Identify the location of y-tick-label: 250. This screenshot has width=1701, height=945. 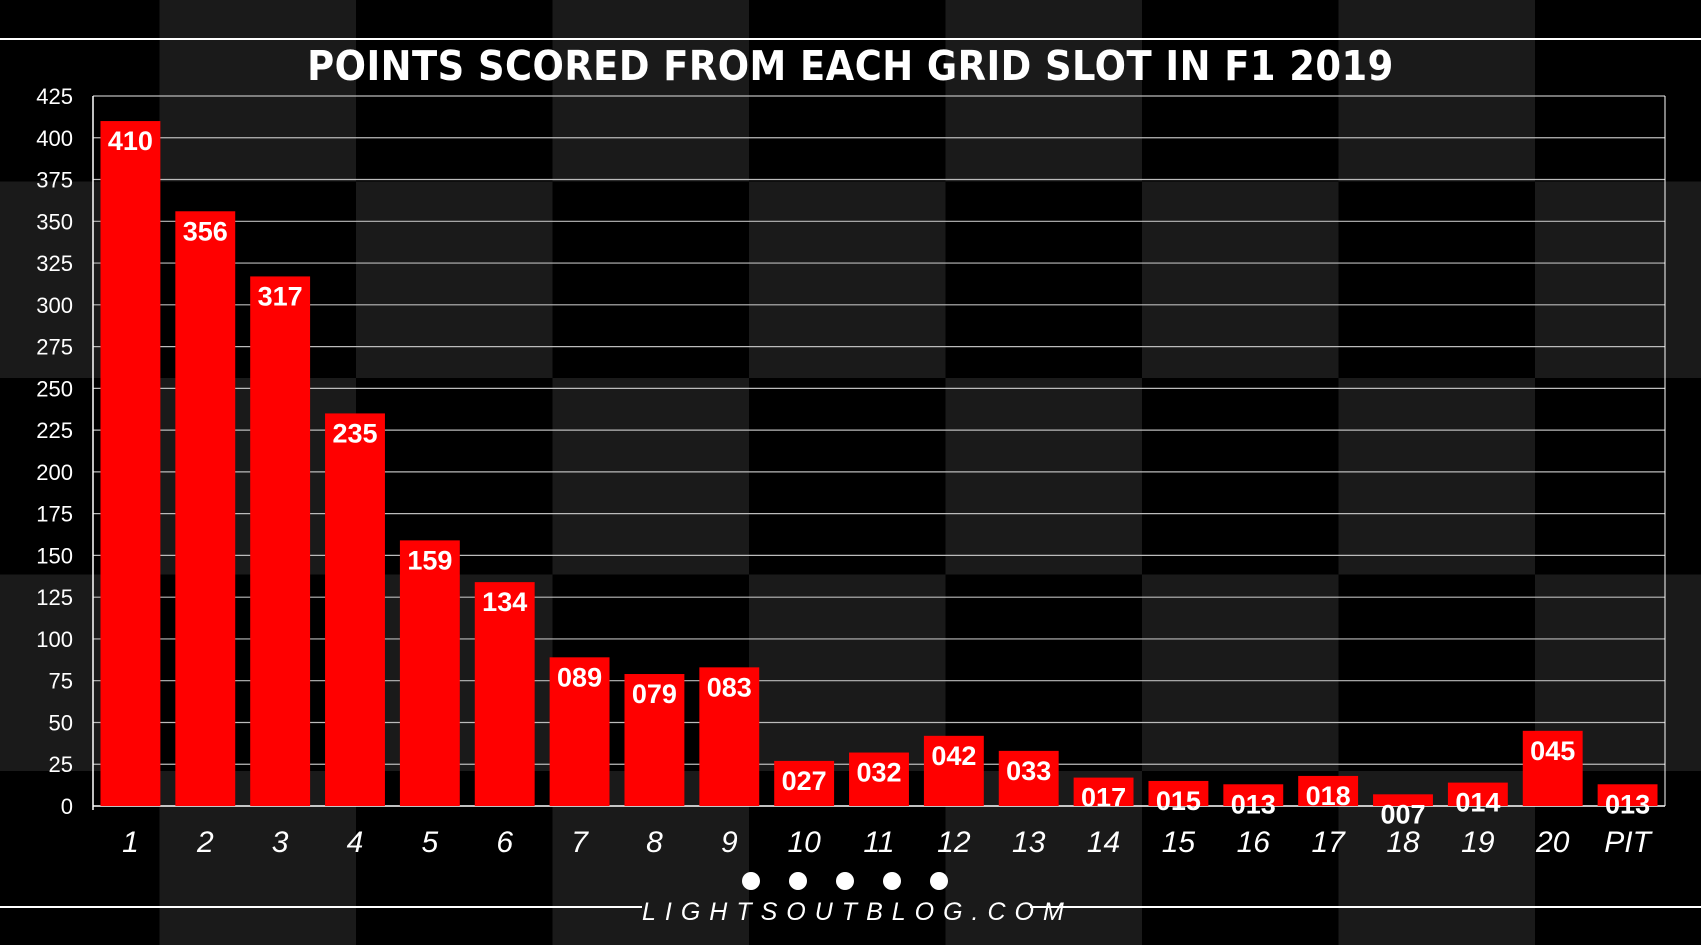
(54, 388).